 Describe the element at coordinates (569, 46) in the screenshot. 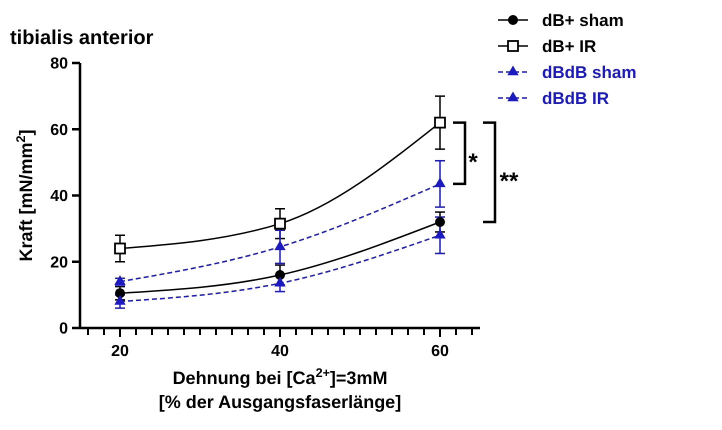

I see `legend-label: dB+ IR` at that location.